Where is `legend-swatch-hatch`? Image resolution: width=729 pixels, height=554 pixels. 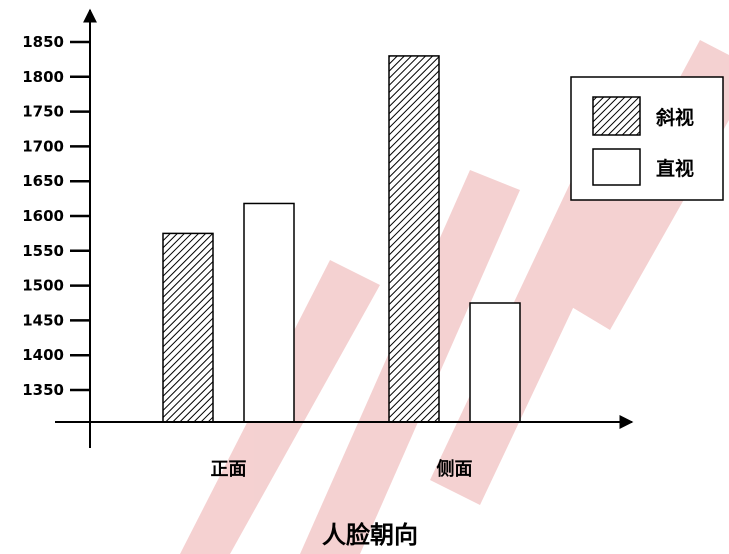 legend-swatch-hatch is located at coordinates (616, 116).